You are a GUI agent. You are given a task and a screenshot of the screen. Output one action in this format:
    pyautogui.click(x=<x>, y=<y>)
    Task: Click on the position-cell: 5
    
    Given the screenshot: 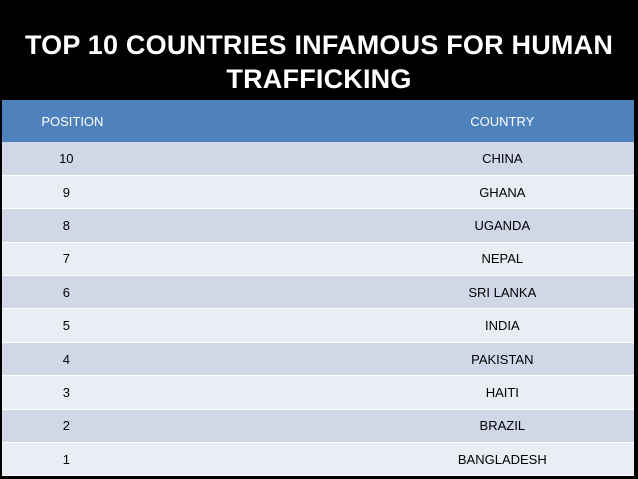 What is the action you would take?
    pyautogui.click(x=166, y=325)
    